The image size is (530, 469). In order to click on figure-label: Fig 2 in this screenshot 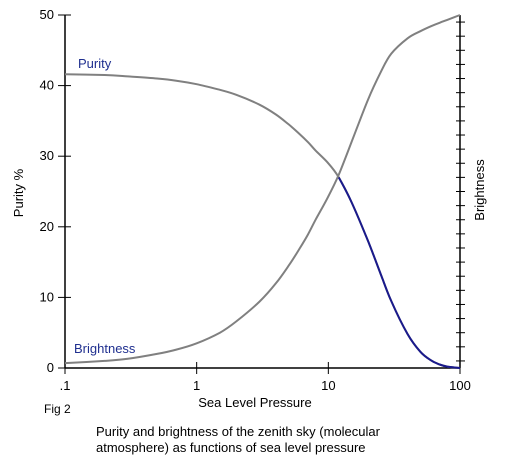, I will do `click(57, 409)`.